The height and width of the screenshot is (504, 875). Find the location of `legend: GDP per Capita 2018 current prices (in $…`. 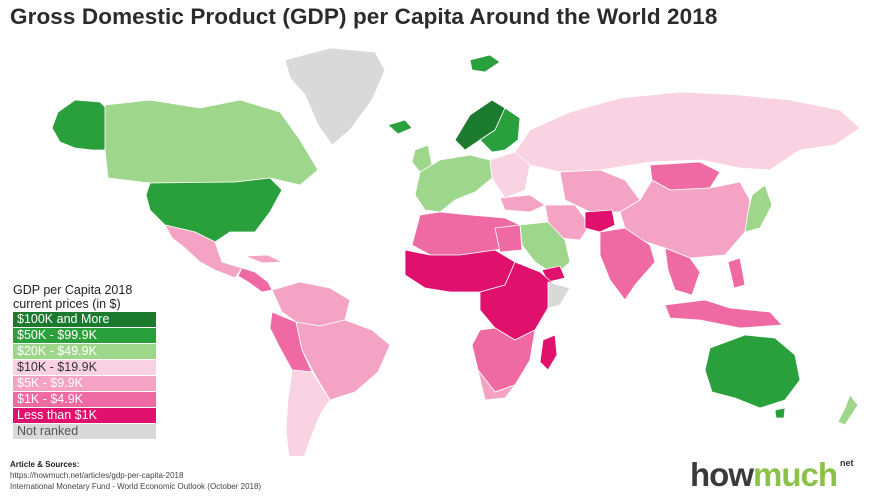

legend: GDP per Capita 2018 current prices (in $… is located at coordinates (88, 361).